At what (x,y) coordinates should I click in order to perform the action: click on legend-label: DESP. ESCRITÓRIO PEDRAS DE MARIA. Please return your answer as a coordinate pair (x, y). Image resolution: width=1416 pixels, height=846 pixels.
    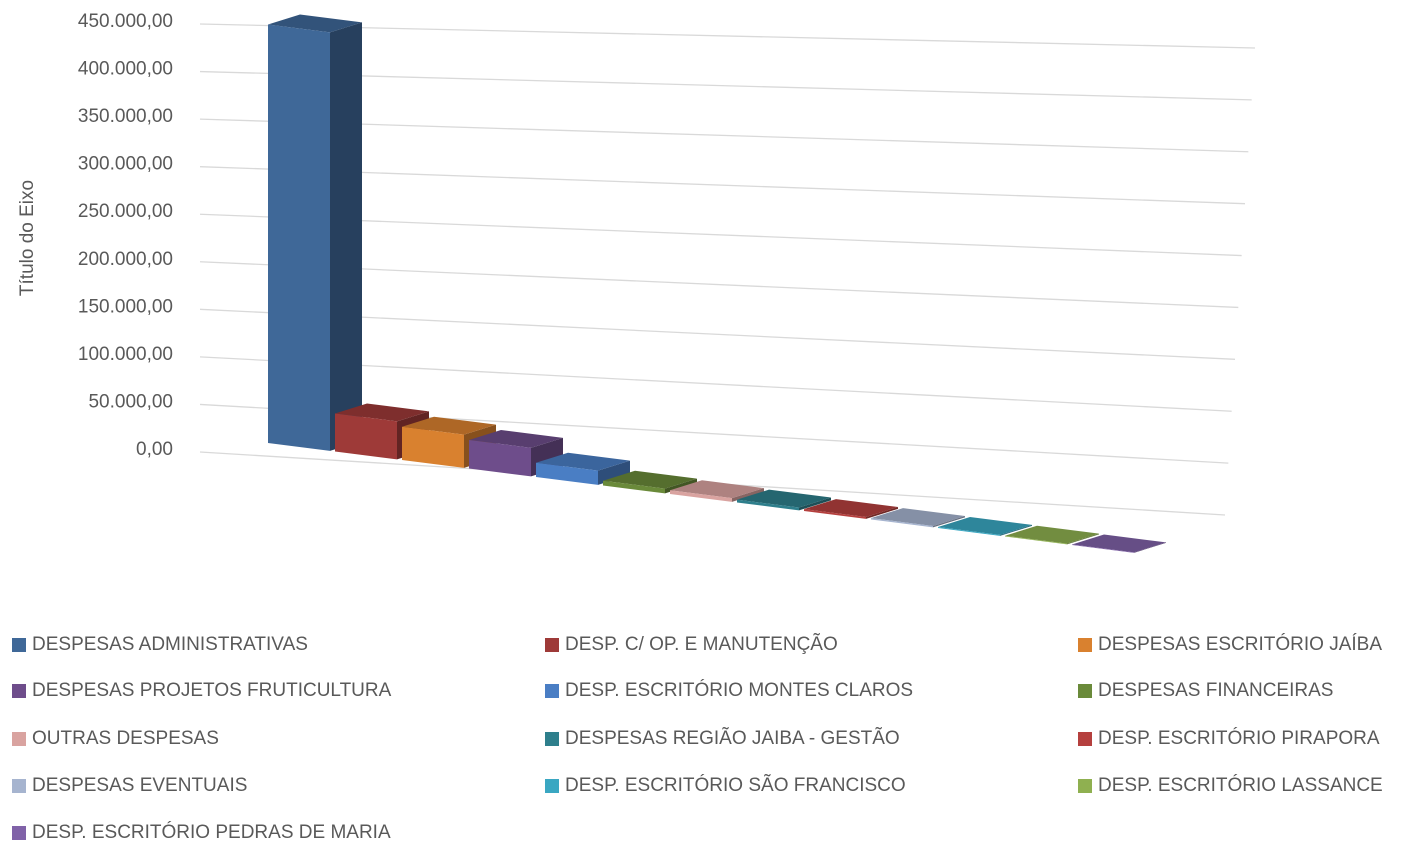
    Looking at the image, I should click on (211, 832).